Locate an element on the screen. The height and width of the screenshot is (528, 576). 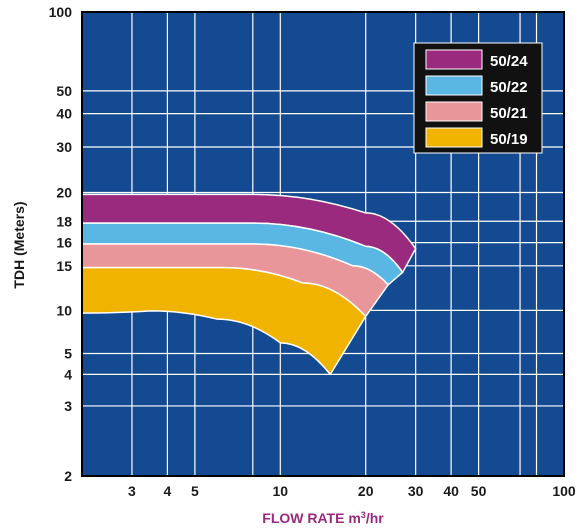
y-tick-label: 40 is located at coordinates (64, 114).